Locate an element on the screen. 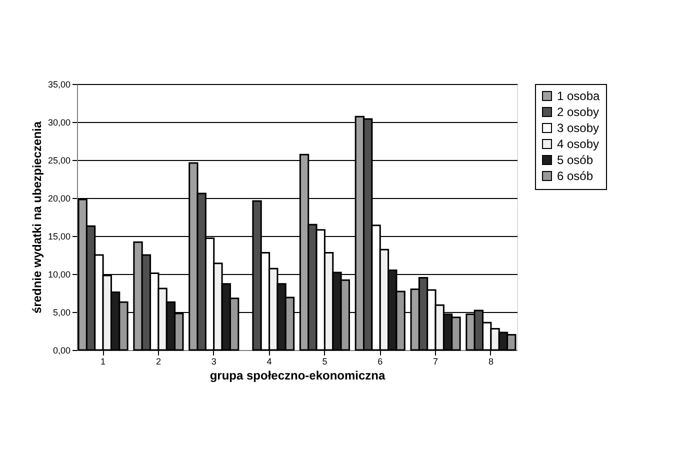  y-tick-label: 25,00 is located at coordinates (59, 161).